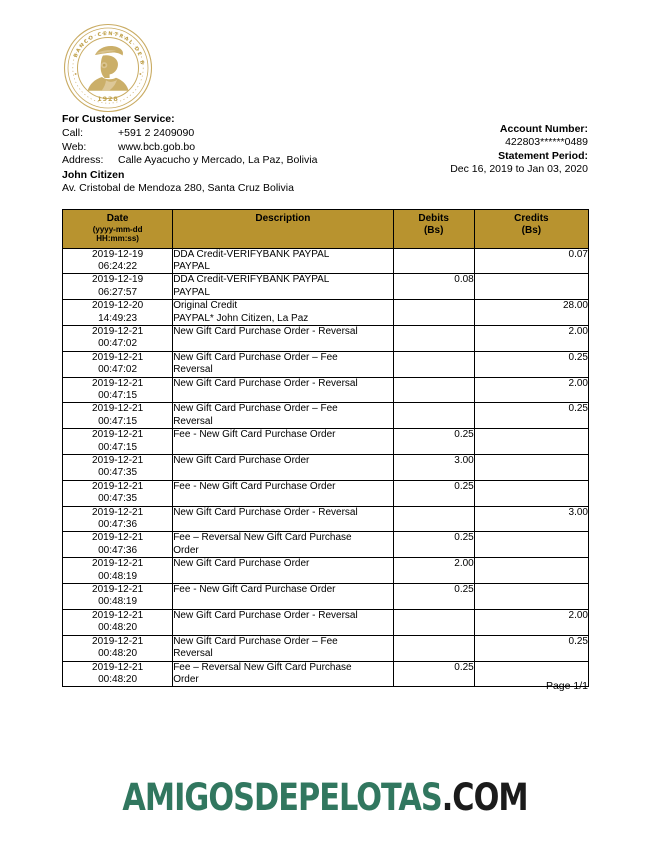 Image resolution: width=650 pixels, height=843 pixels. I want to click on cell-credit: 2.00, so click(531, 390).